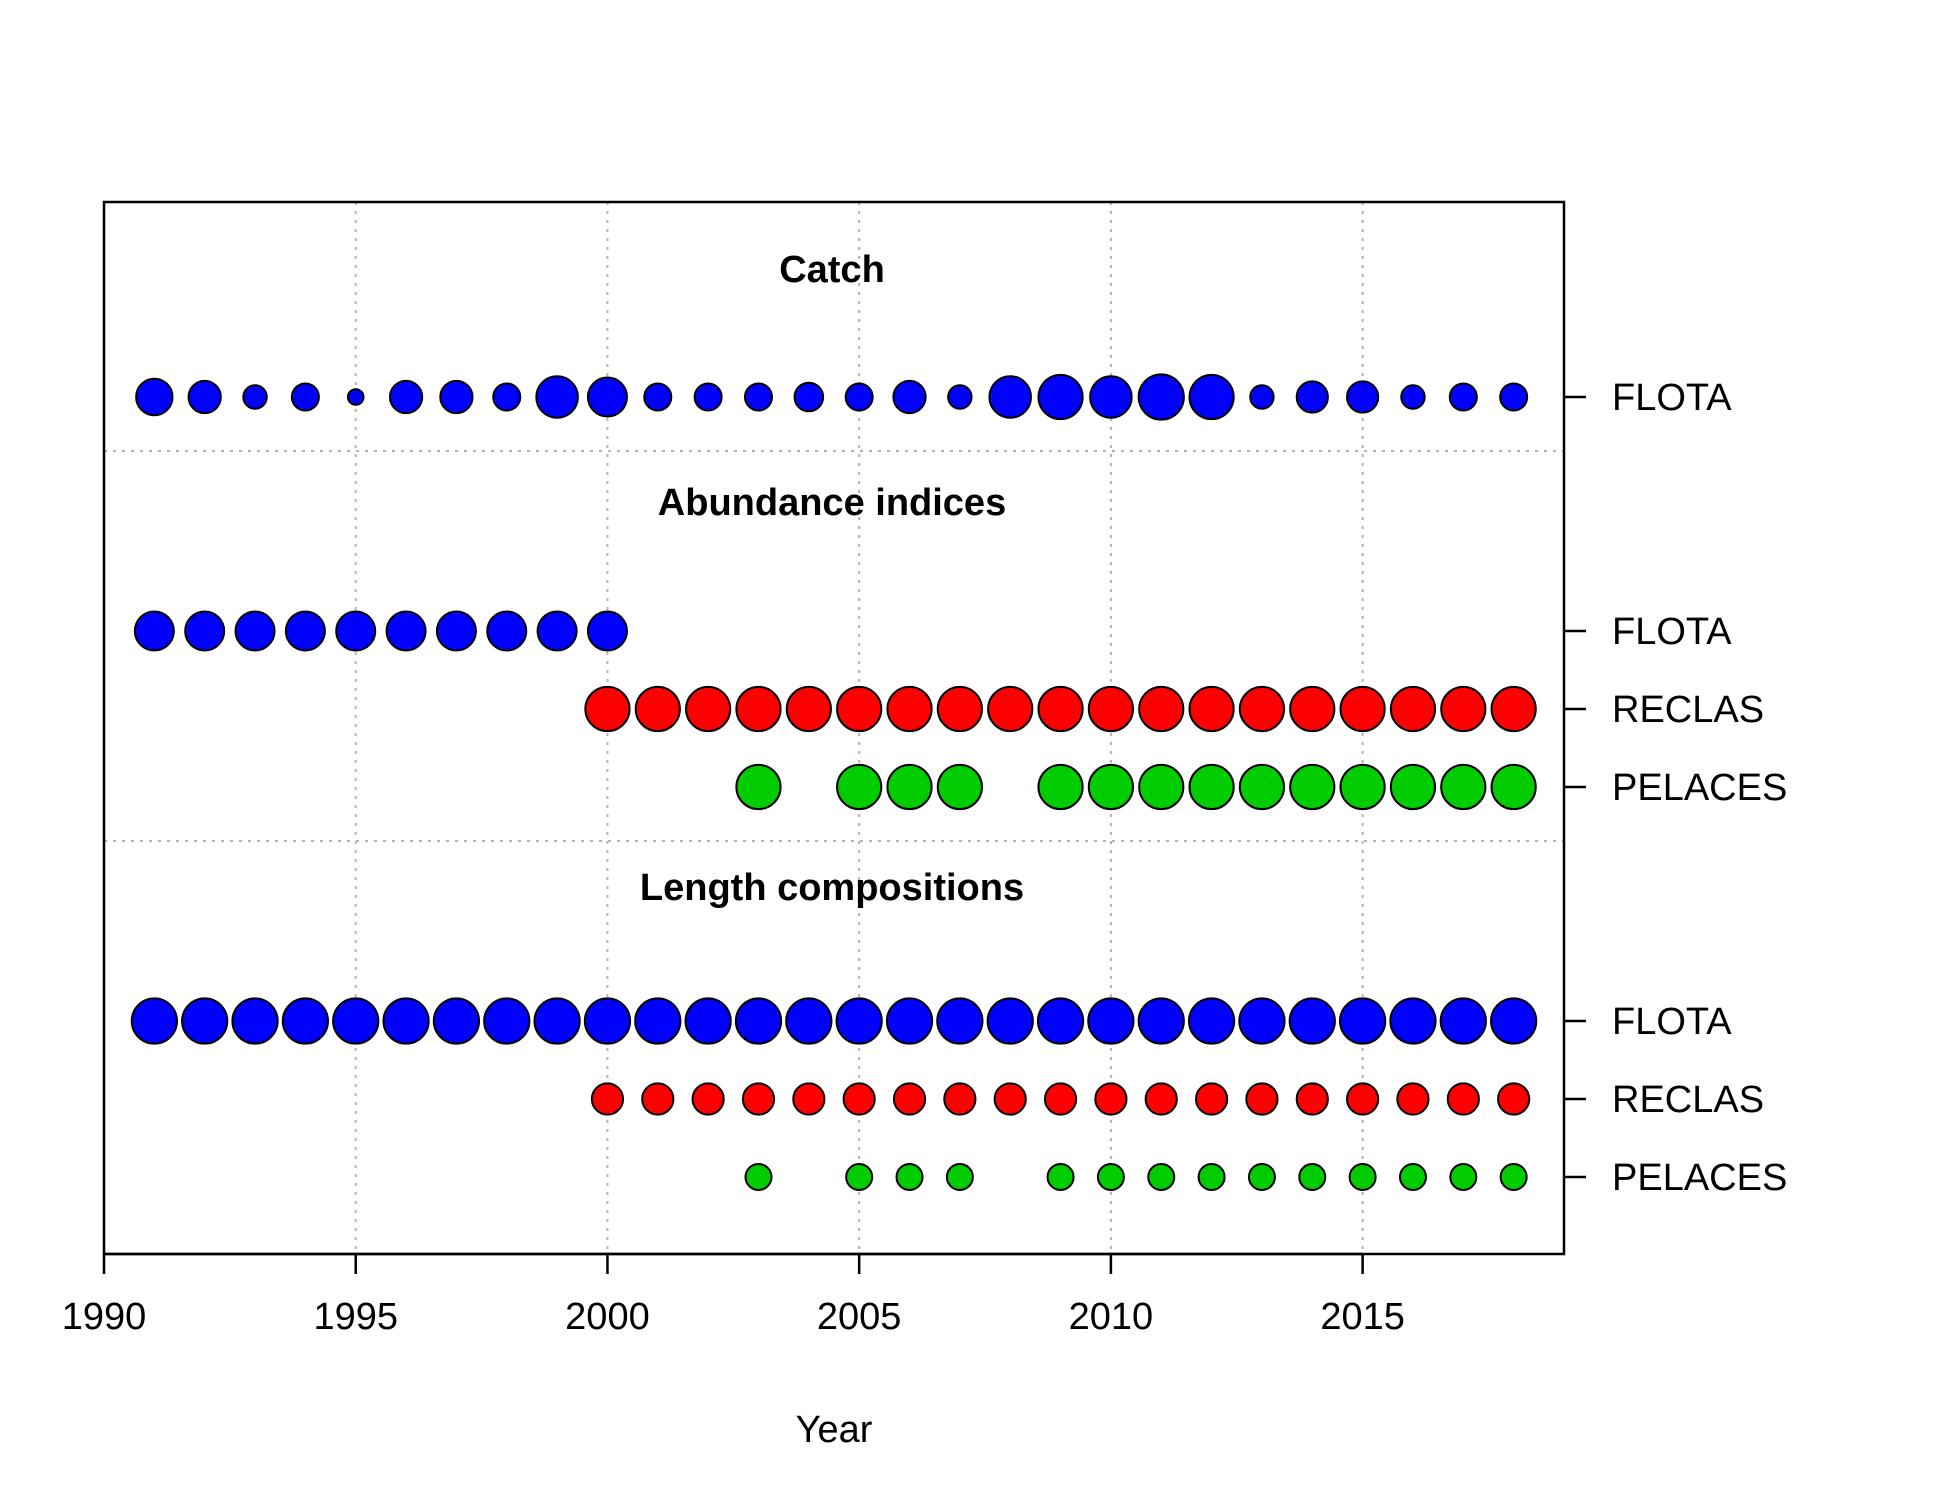 The width and height of the screenshot is (1950, 1500). What do you see at coordinates (1010, 1099) in the screenshot?
I see `bubble-3-reclas-2008` at bounding box center [1010, 1099].